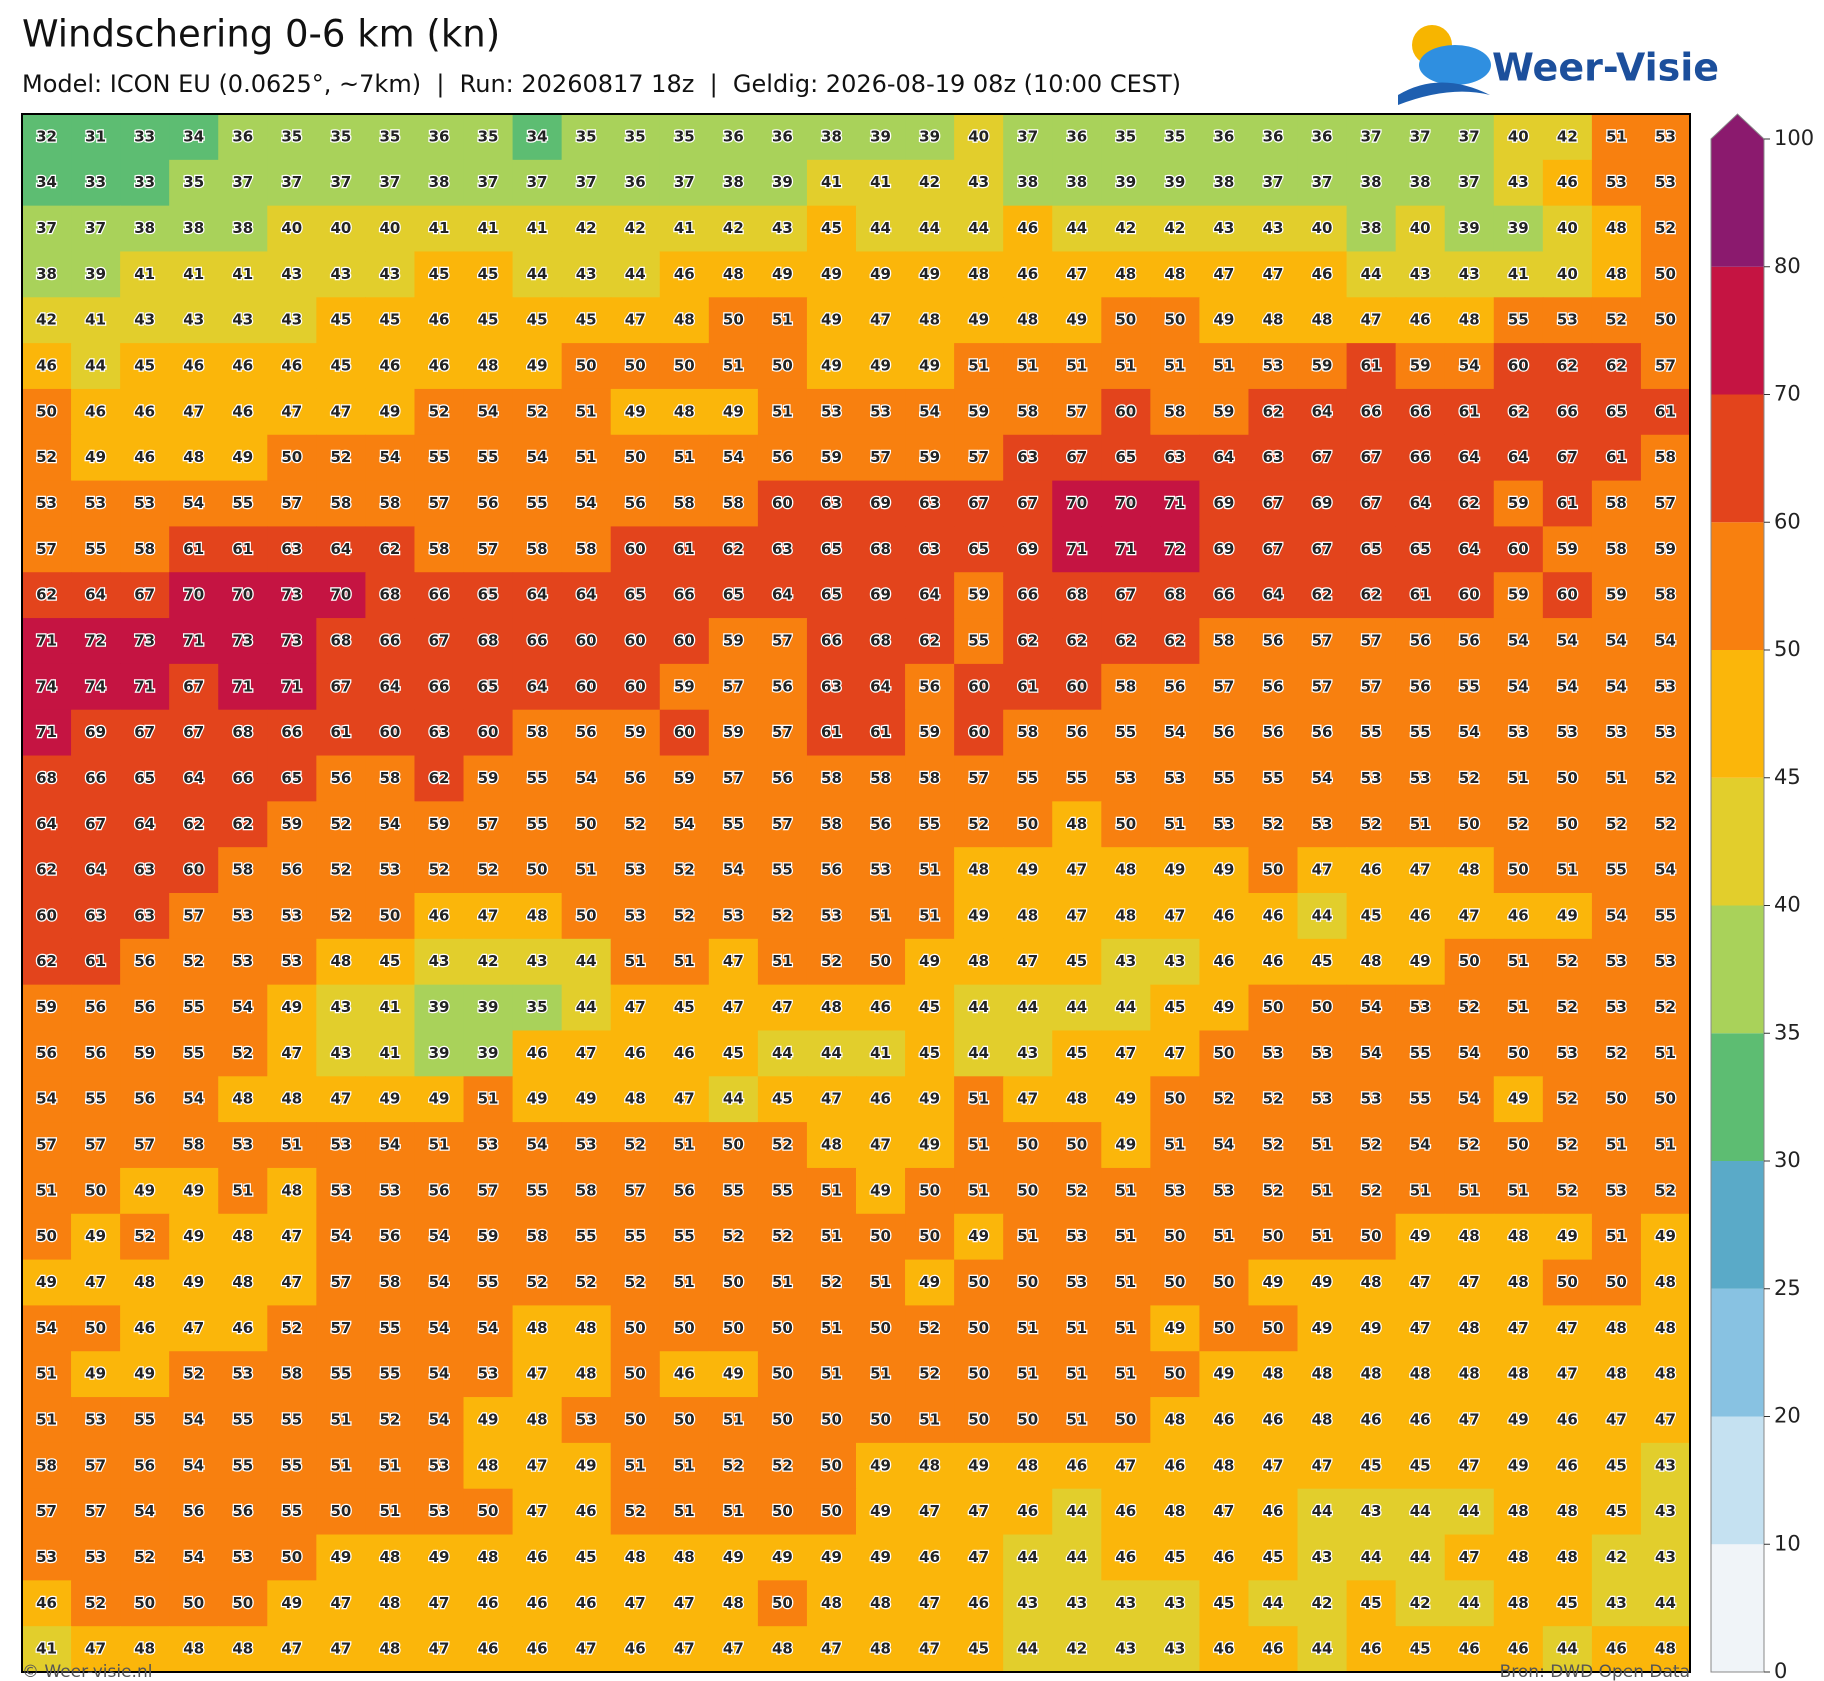 The height and width of the screenshot is (1681, 1824). I want to click on shear-value: 37, so click(1371, 136).